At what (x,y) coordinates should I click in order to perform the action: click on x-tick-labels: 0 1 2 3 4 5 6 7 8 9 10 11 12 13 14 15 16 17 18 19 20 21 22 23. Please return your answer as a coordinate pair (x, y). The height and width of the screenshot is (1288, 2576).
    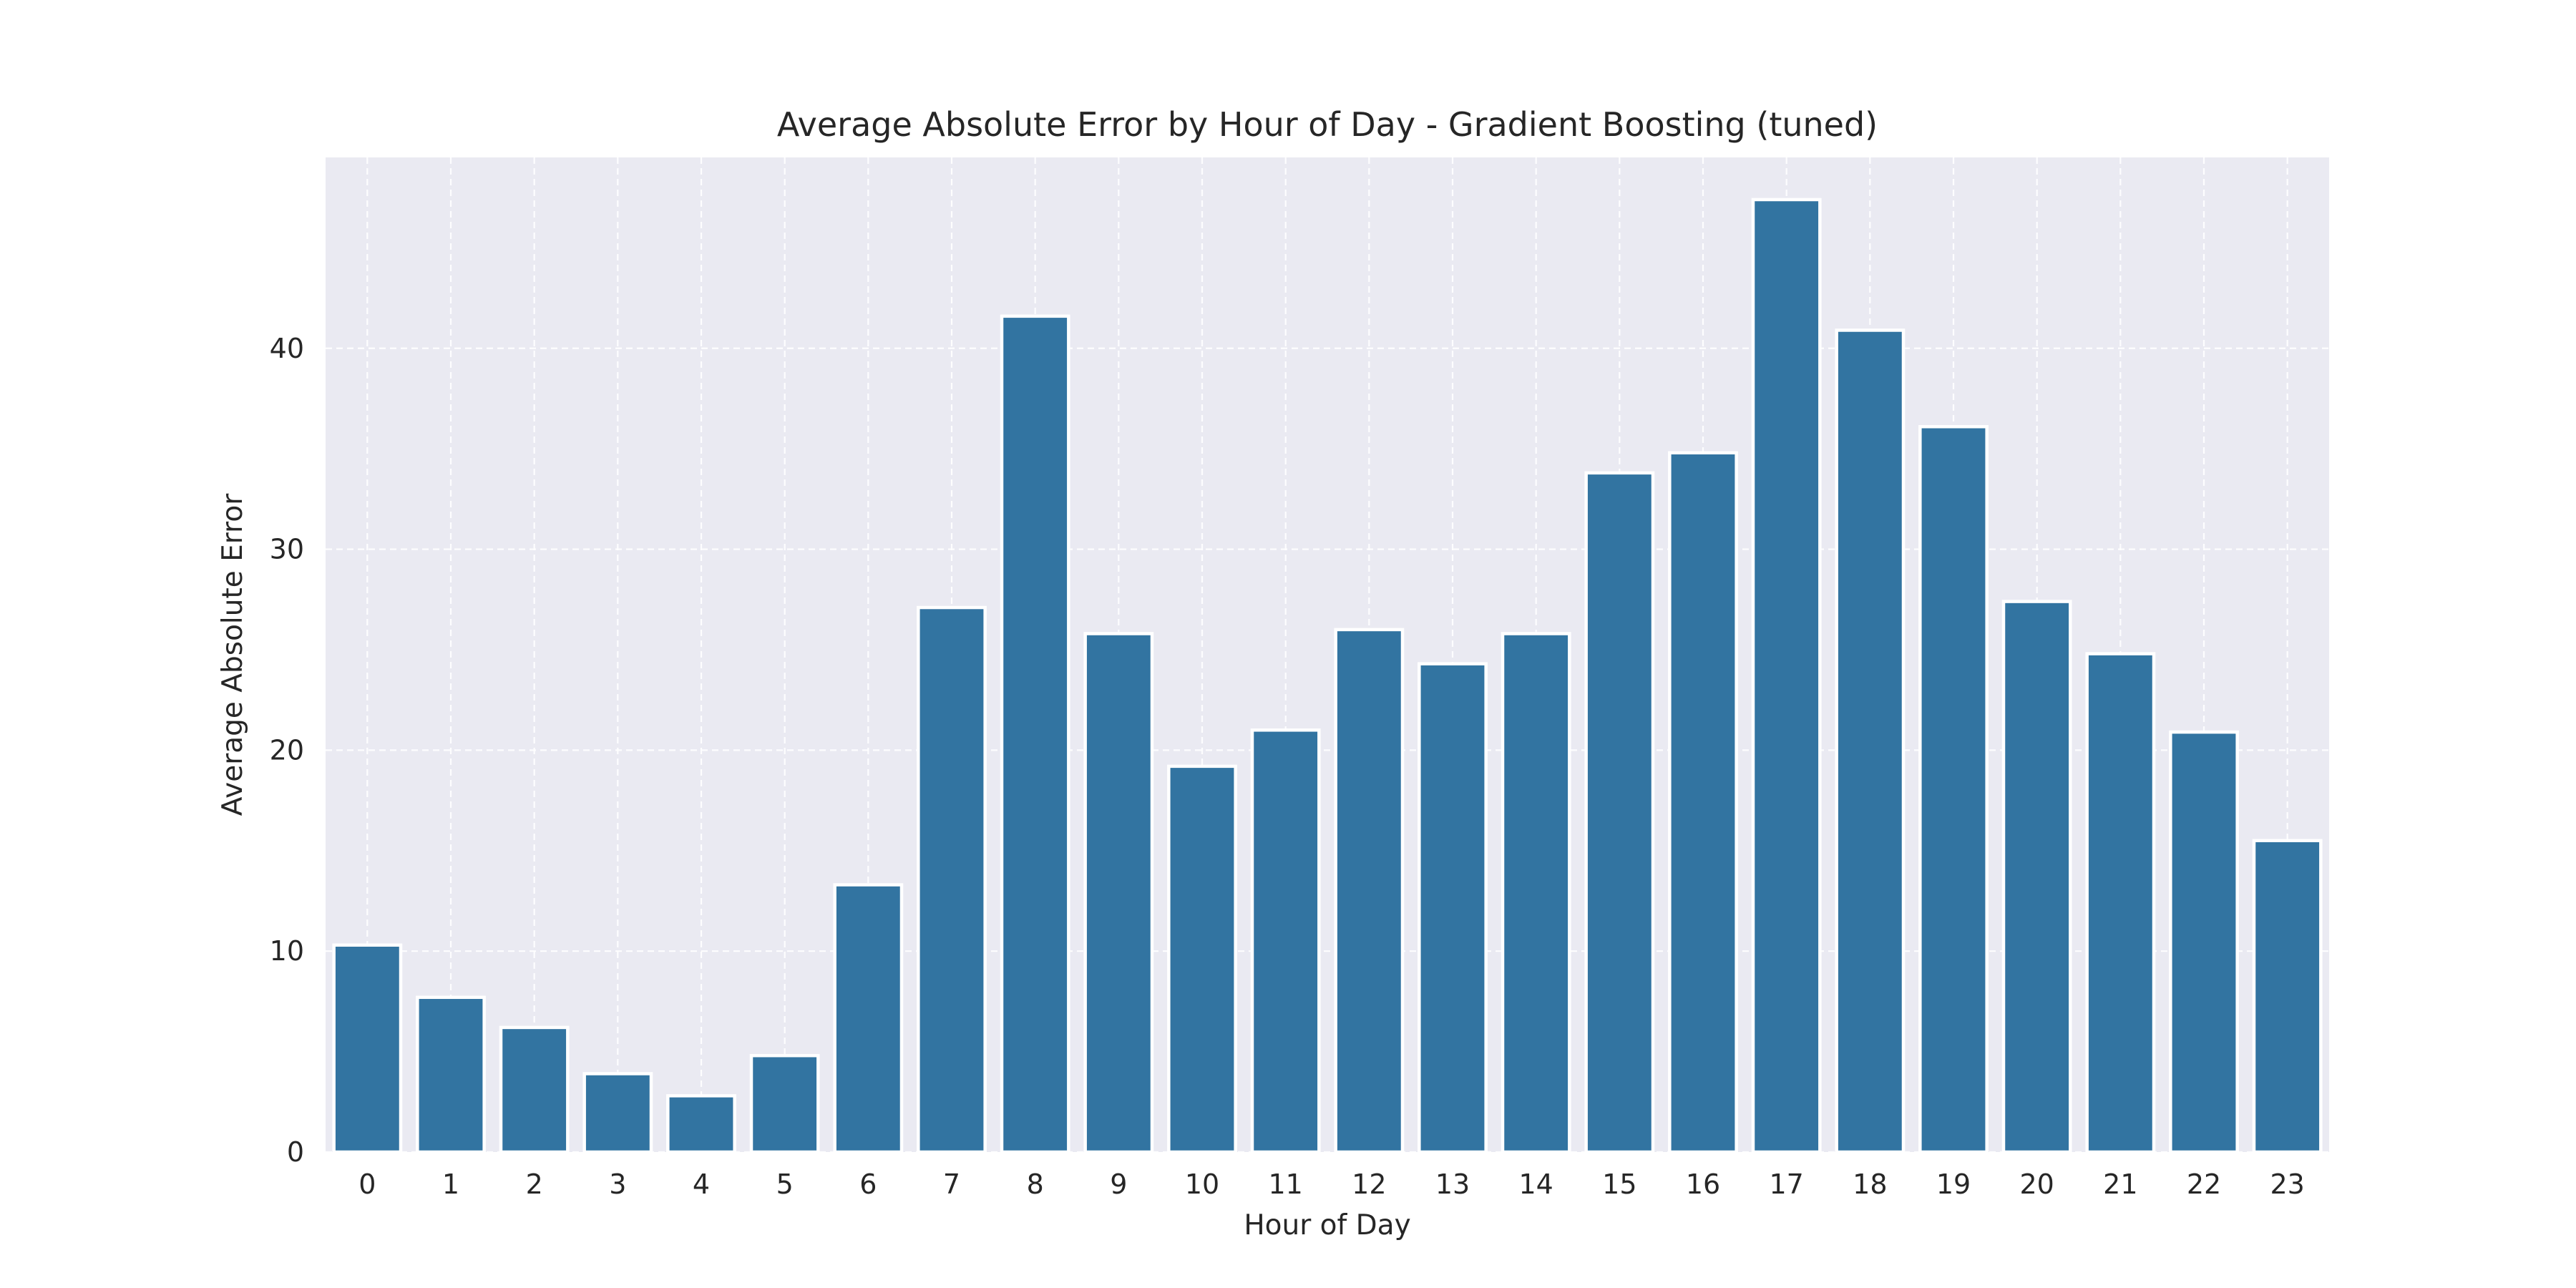
    Looking at the image, I should click on (1331, 1184).